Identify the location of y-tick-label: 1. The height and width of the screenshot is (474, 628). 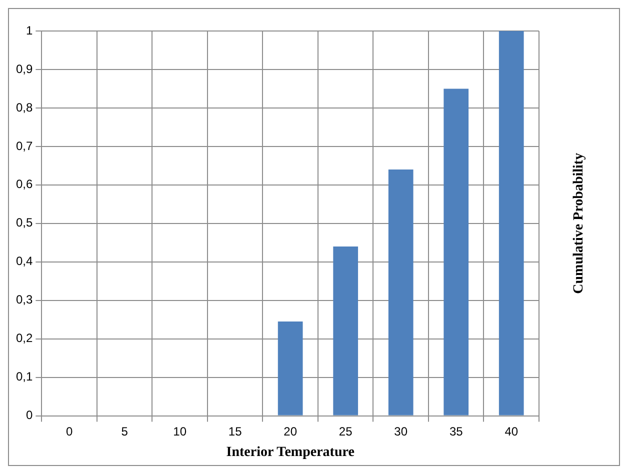
(29, 30).